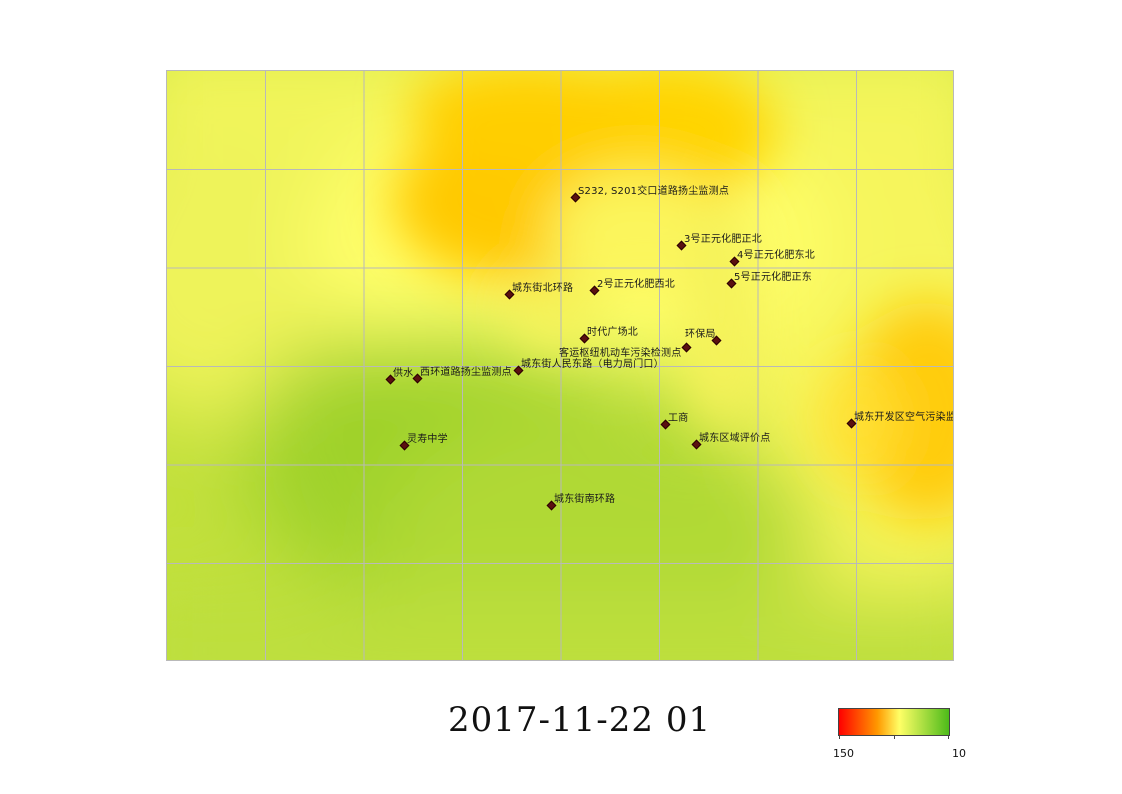  What do you see at coordinates (585, 499) in the screenshot?
I see `station-label: 城东街南环路` at bounding box center [585, 499].